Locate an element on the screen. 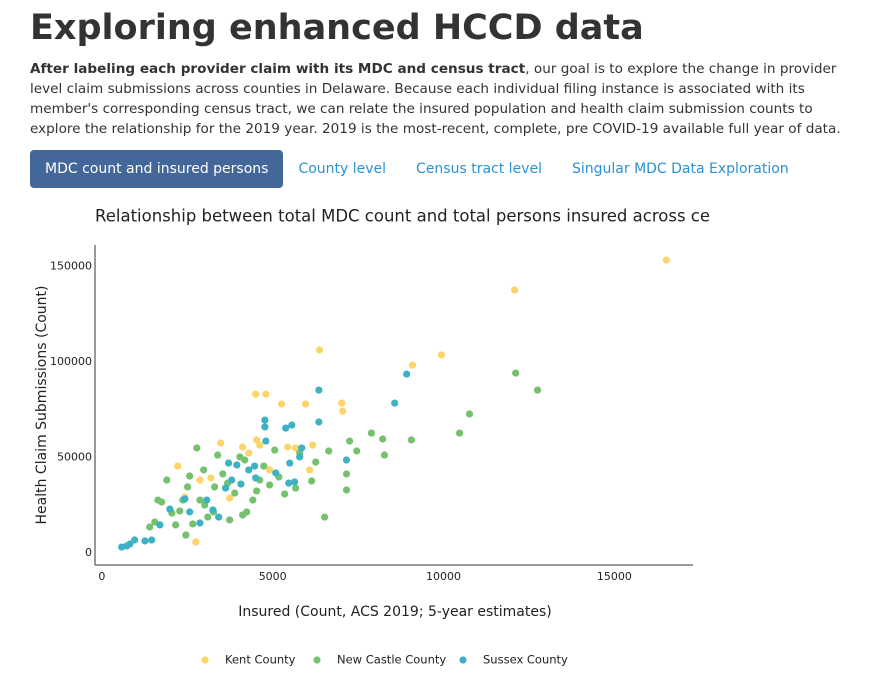 The height and width of the screenshot is (693, 884). y-tick-label: 150000 is located at coordinates (71, 266).